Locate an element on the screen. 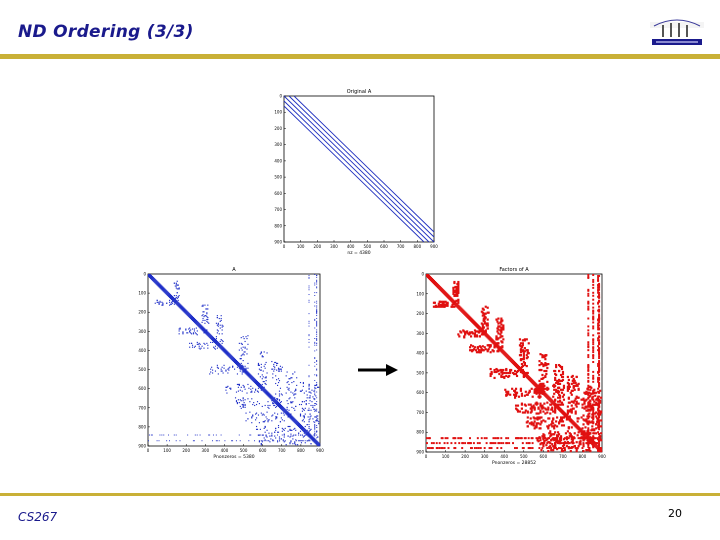 The image size is (720, 540). x-axis-label: Pnonzeros = 28852 is located at coordinates (514, 463).